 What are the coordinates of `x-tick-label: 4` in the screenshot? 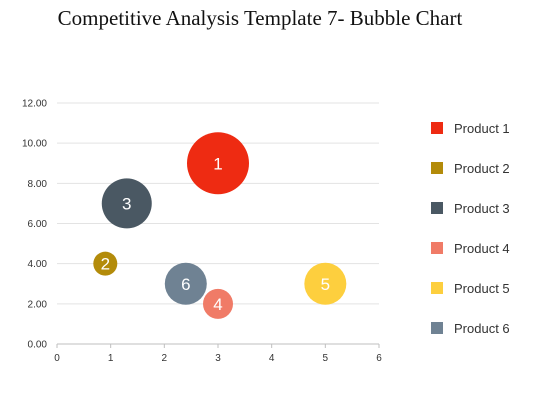 It's located at (272, 358).